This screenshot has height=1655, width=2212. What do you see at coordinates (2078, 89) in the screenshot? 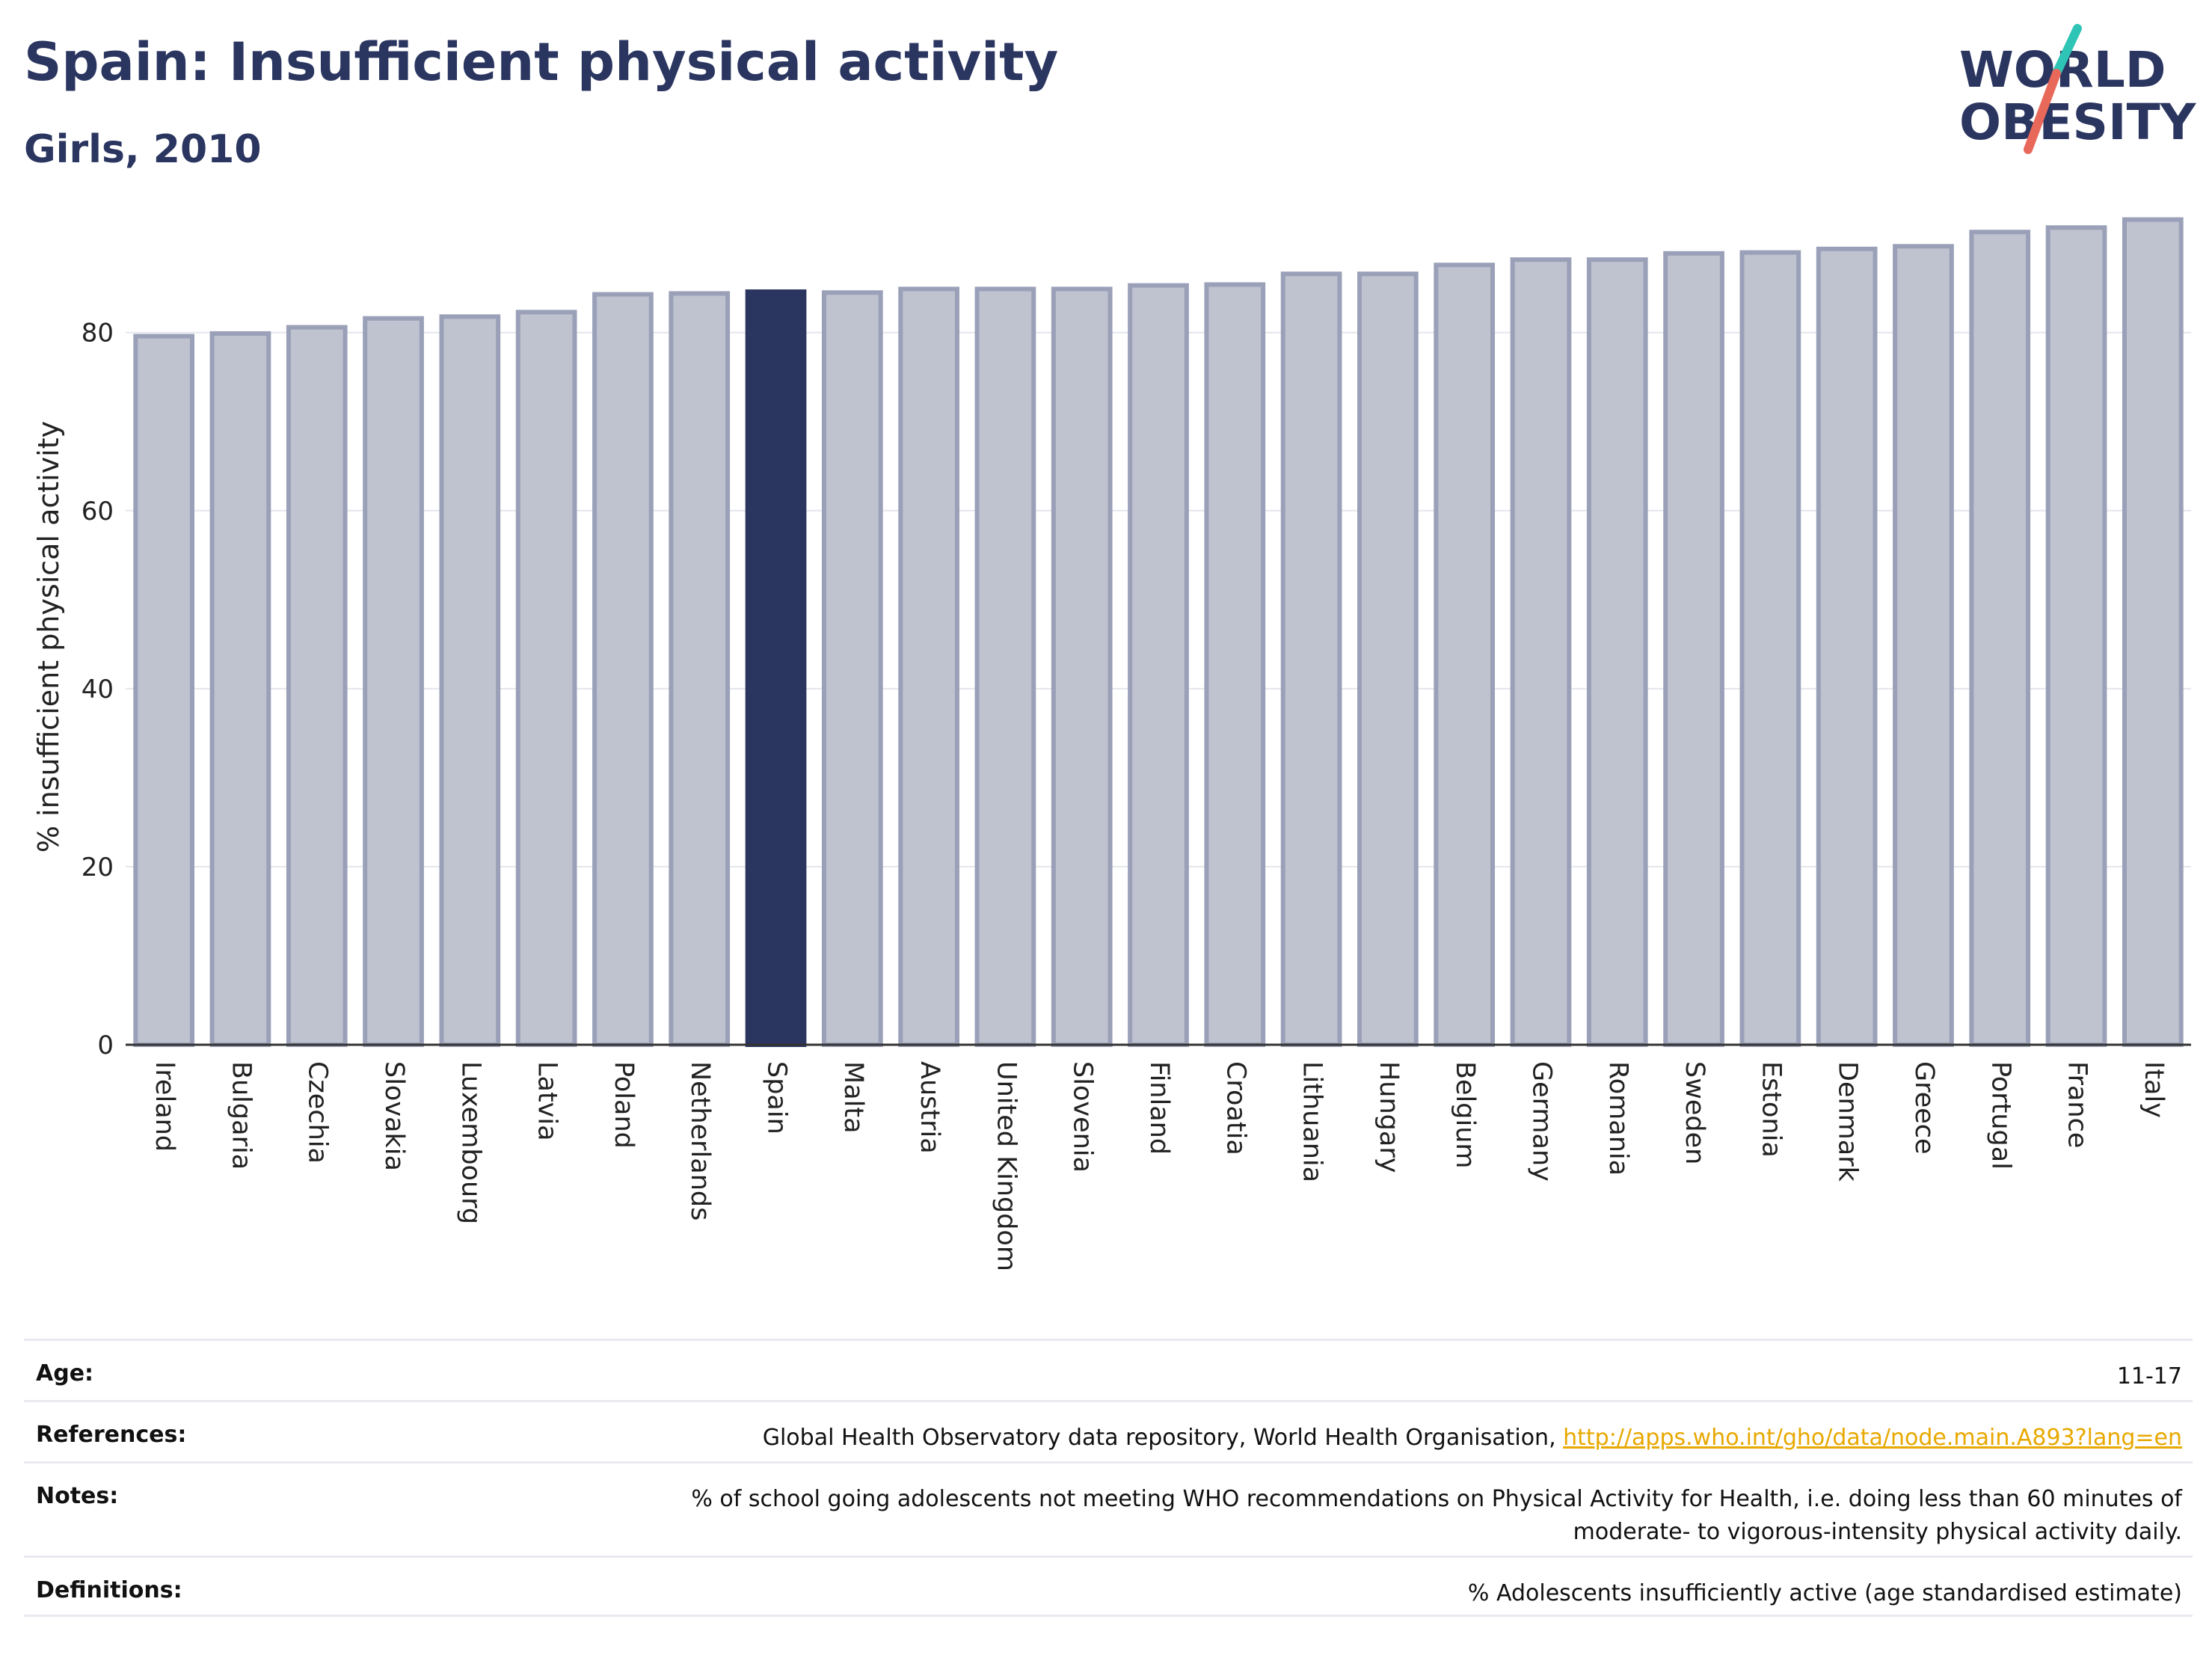
I see `world-obesity-logo: WORLD OBESITY` at bounding box center [2078, 89].